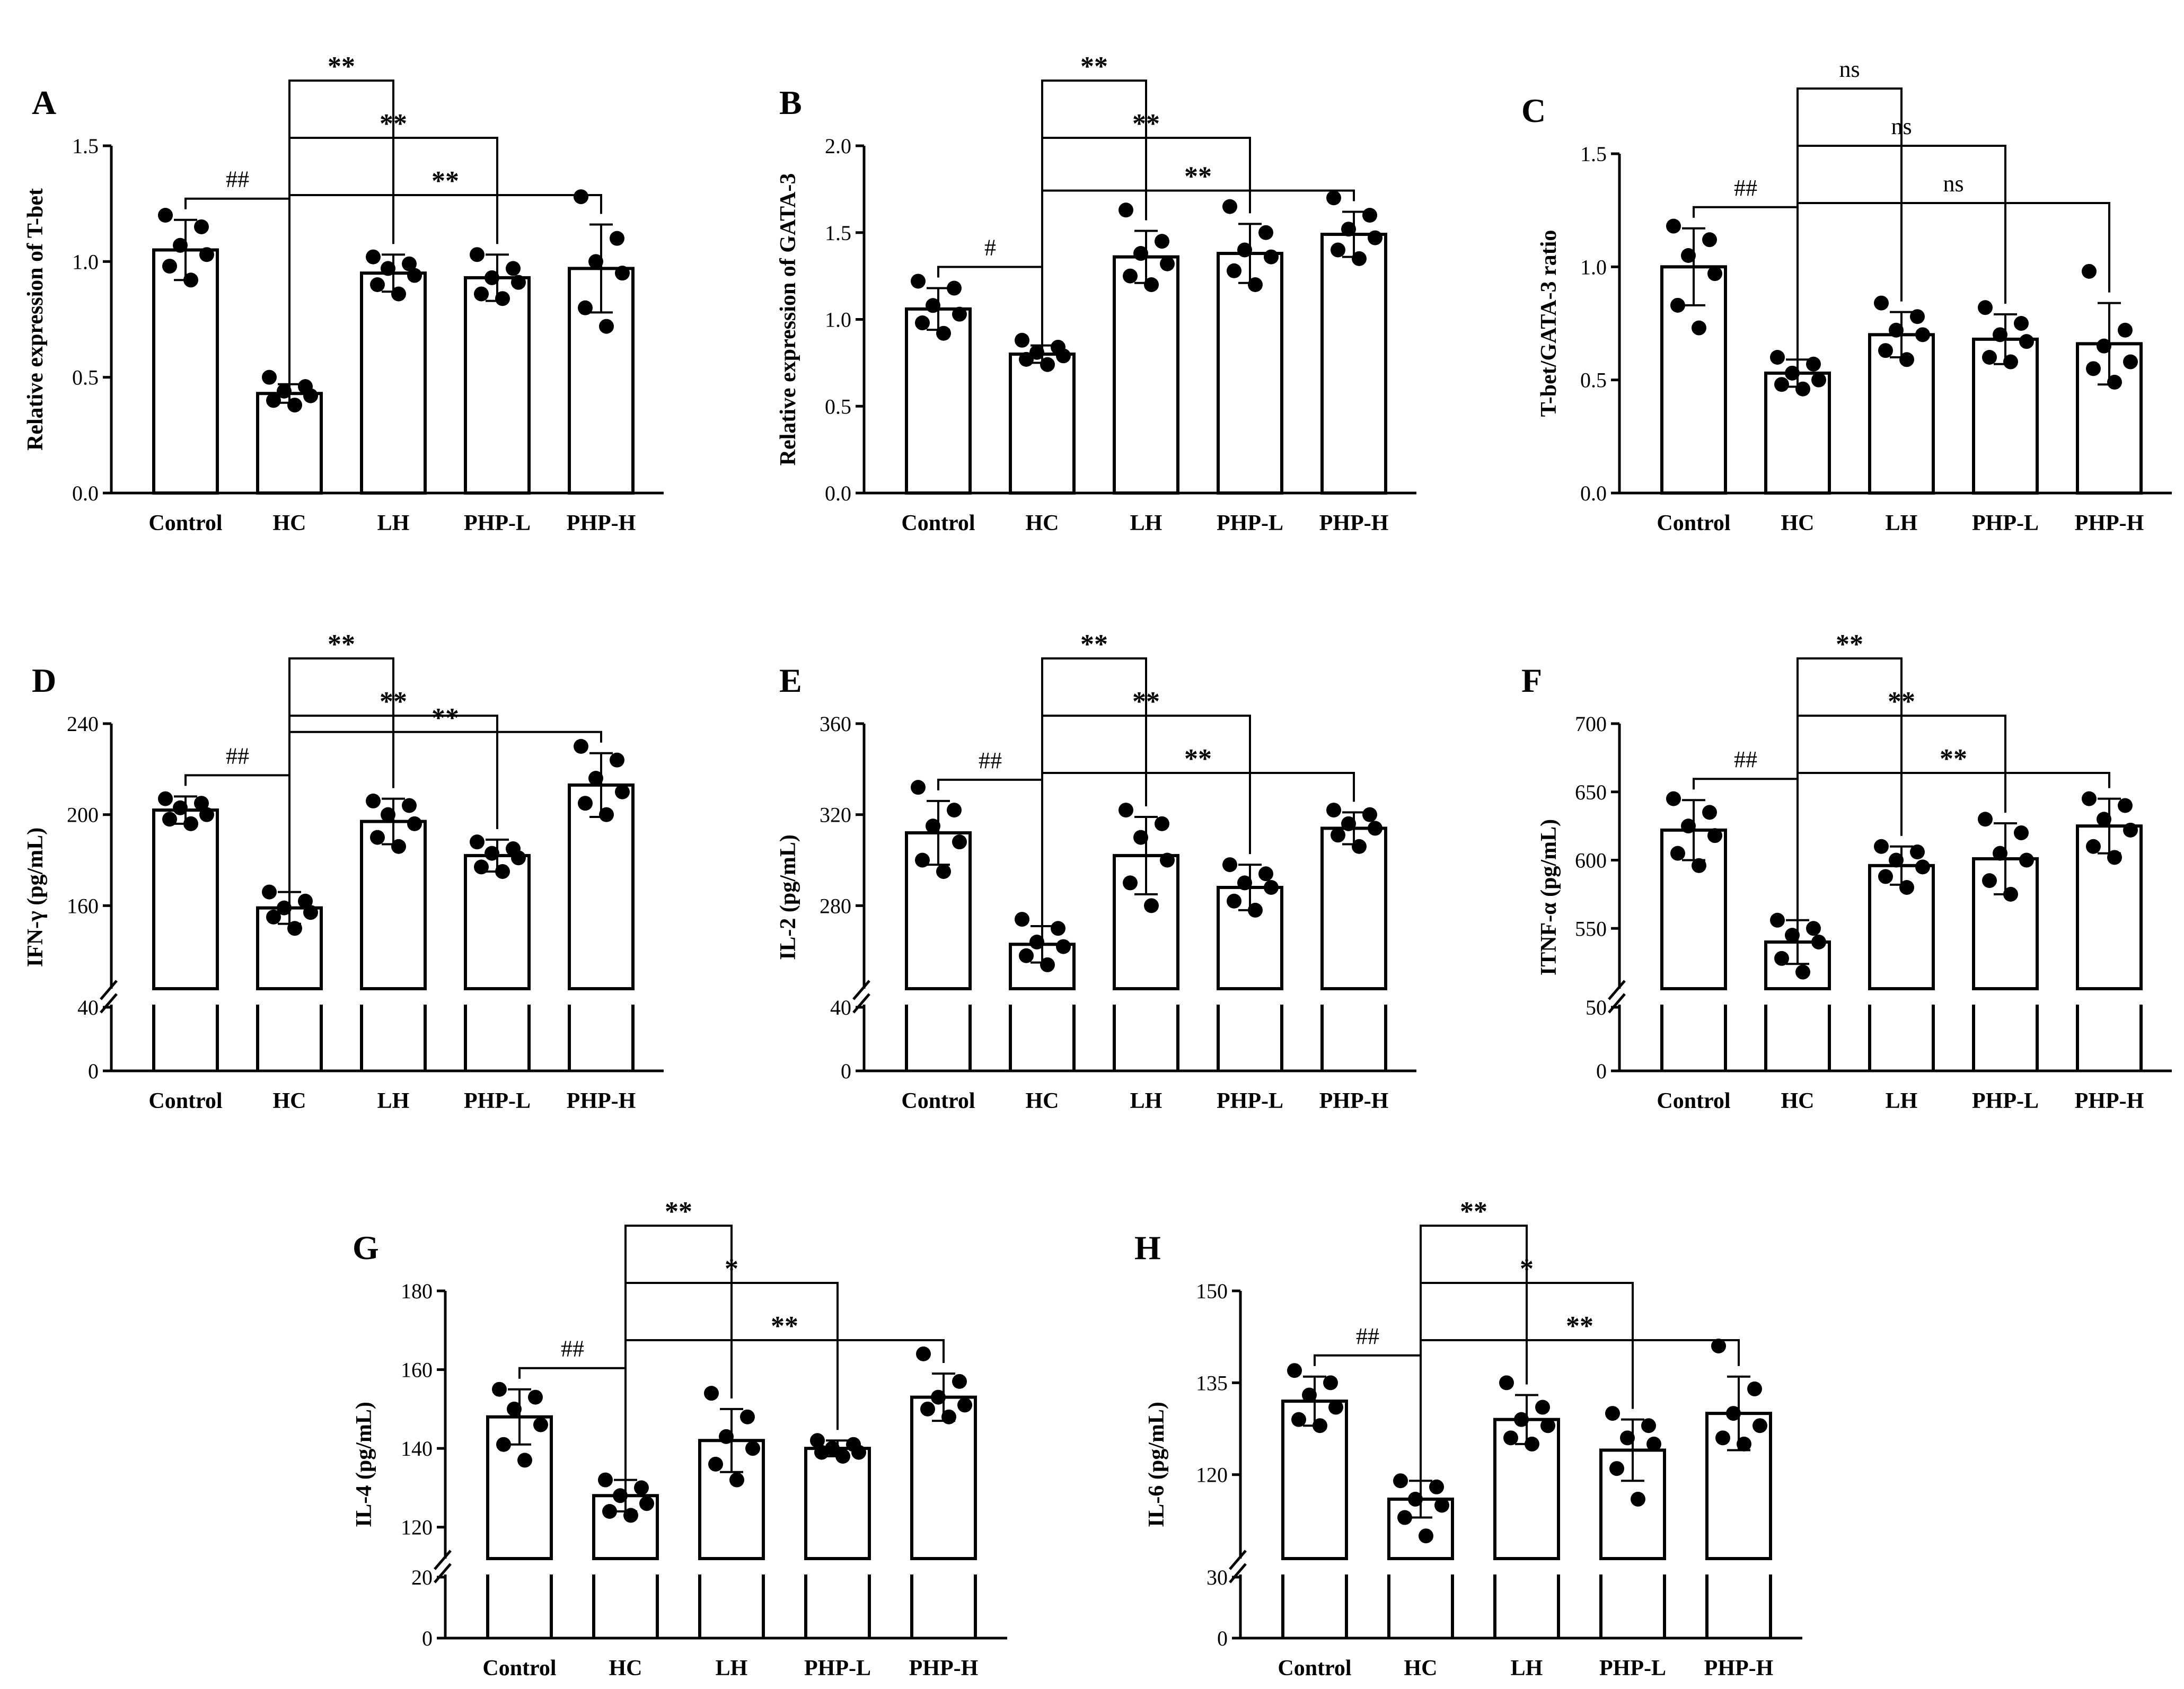 The width and height of the screenshot is (2184, 1689). Describe the element at coordinates (1534, 110) in the screenshot. I see `panel-letter: C` at that location.